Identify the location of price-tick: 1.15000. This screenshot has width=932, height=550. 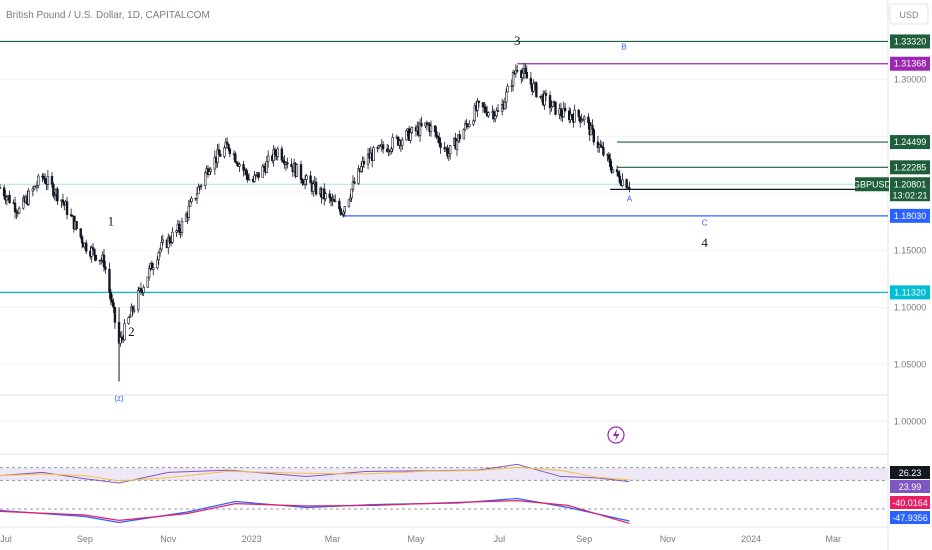
(910, 250).